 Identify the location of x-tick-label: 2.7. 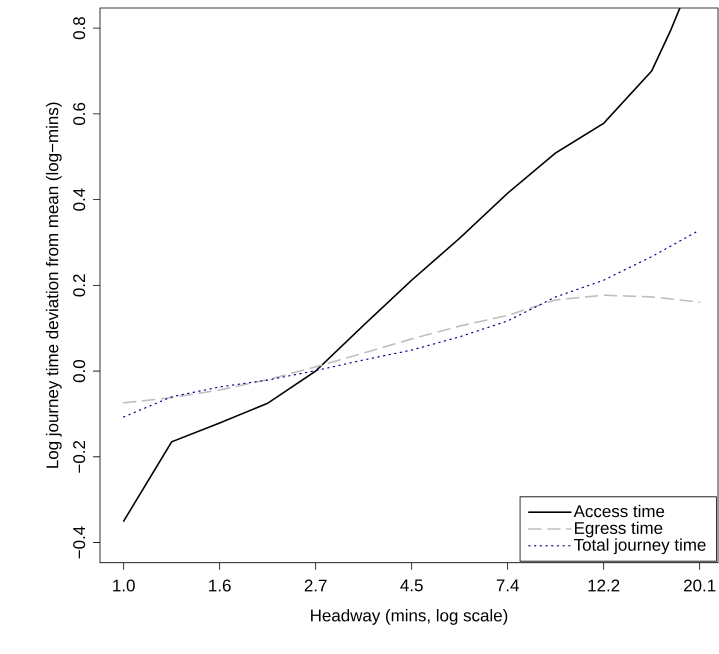
(315, 586).